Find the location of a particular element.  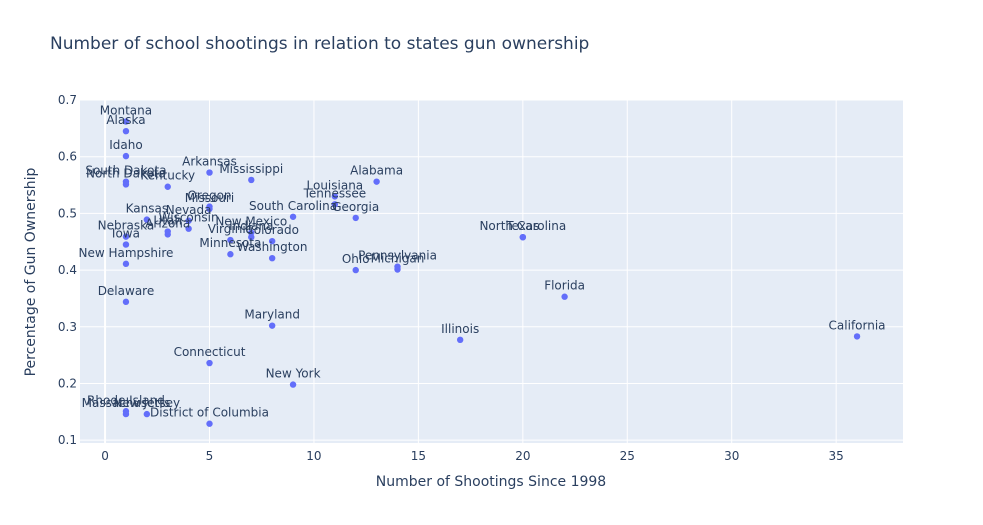

x-tick-label: 15 is located at coordinates (418, 456).